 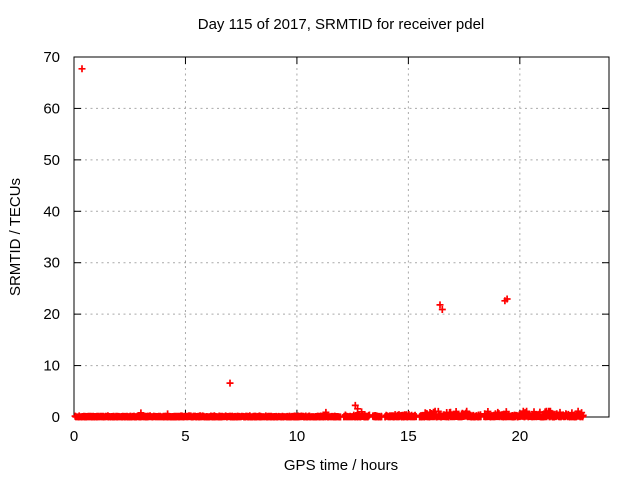 What do you see at coordinates (341, 465) in the screenshot?
I see `x-axis-label: GPS time / hours` at bounding box center [341, 465].